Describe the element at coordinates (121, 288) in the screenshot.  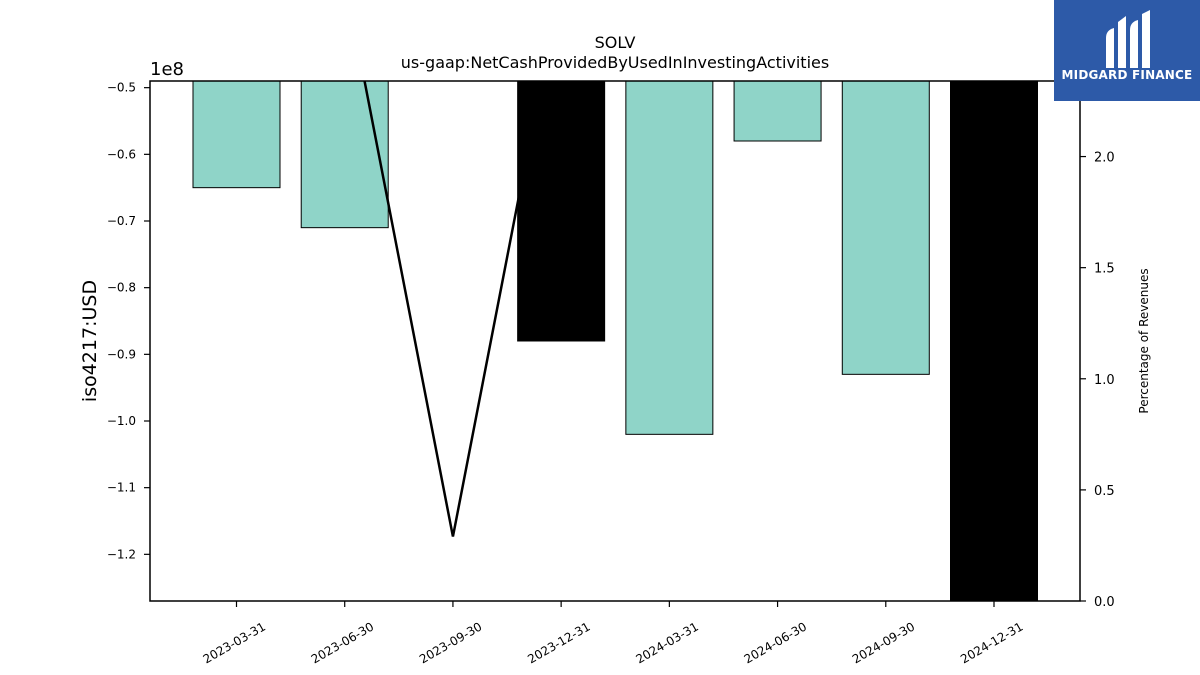
I see `y-tick-label: −0.8` at that location.